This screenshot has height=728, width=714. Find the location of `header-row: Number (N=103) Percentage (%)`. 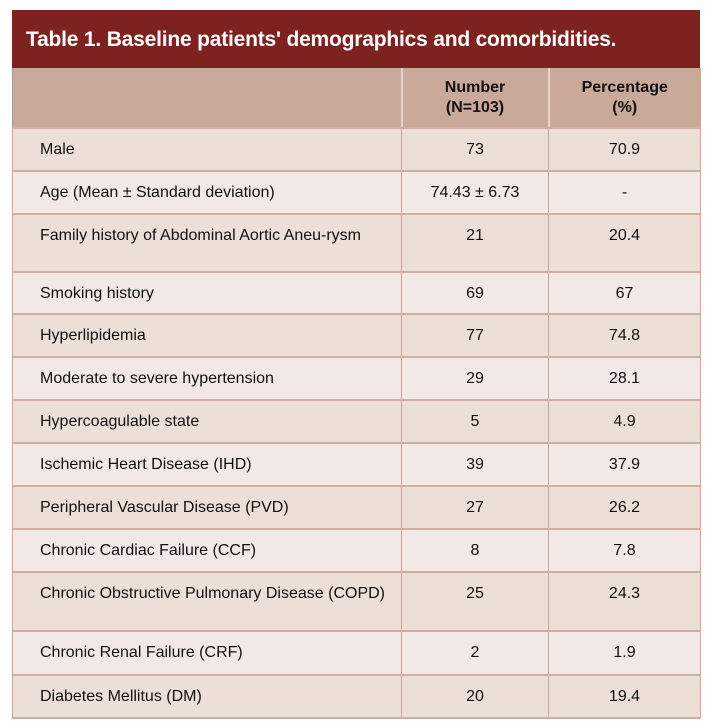

header-row: Number (N=103) Percentage (%) is located at coordinates (356, 98).